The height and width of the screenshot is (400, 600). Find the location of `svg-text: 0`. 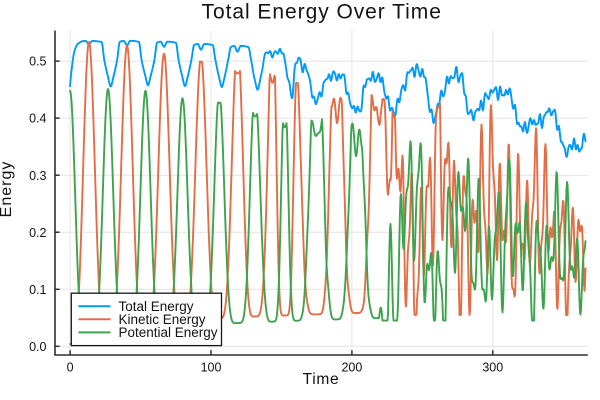

svg-text: 0 is located at coordinates (70, 368).